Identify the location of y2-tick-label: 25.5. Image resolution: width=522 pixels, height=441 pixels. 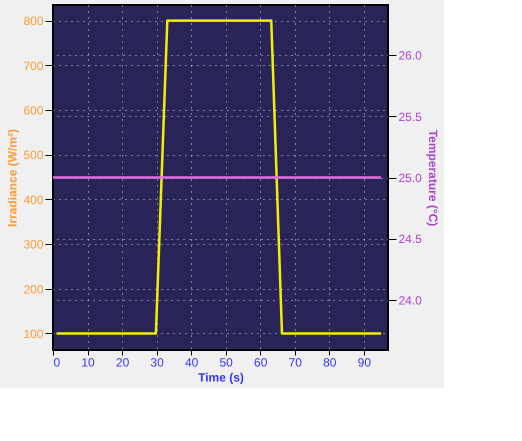
(410, 117).